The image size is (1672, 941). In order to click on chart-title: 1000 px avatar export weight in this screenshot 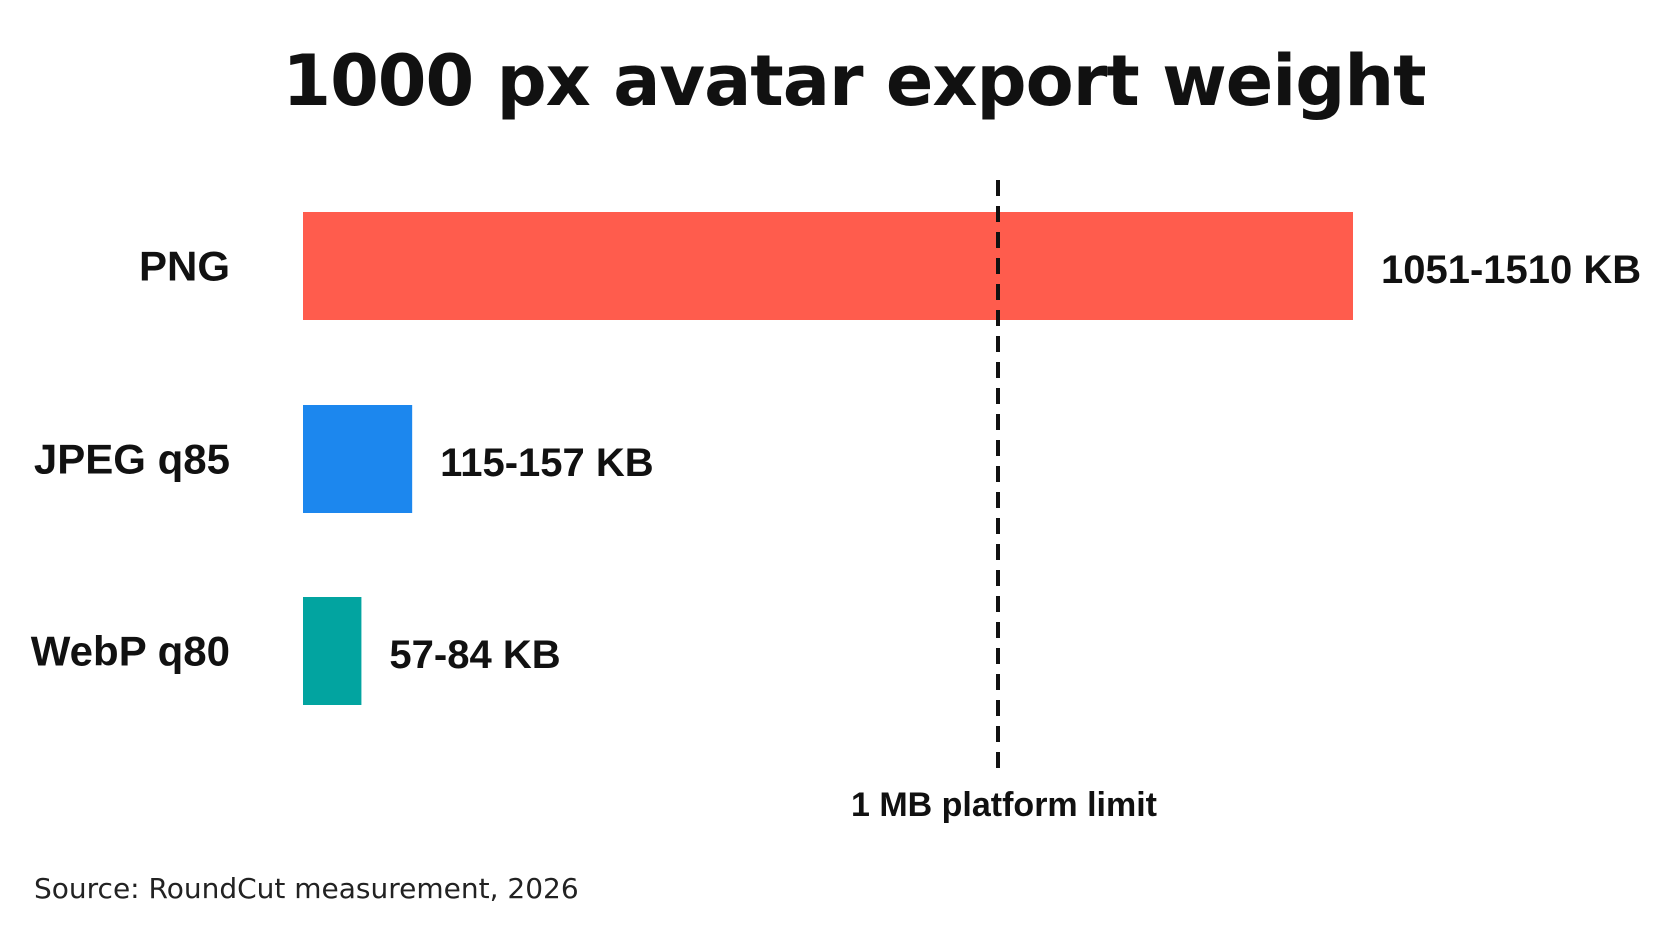, I will do `click(854, 81)`.